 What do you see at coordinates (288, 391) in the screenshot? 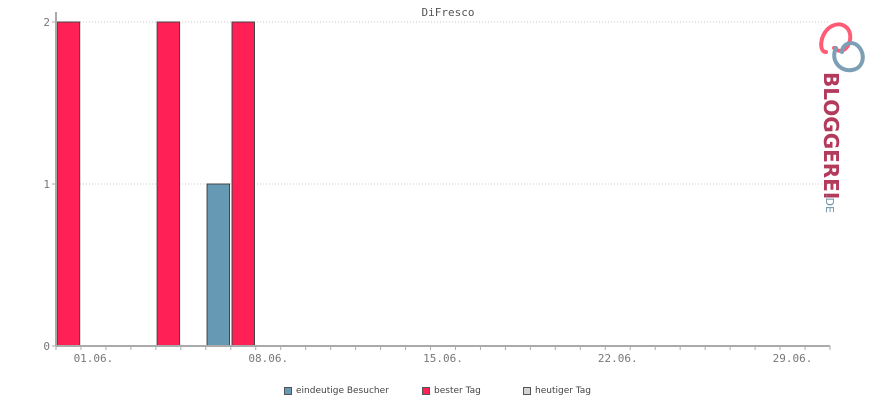
I see `legend-swatch-unique-visitors` at bounding box center [288, 391].